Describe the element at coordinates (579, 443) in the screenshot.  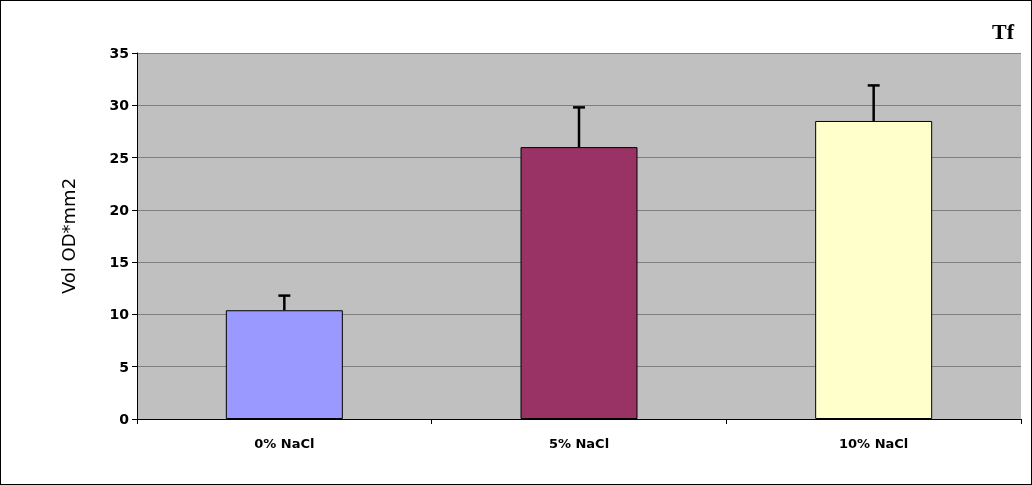
I see `x-tick-label: 5% NaCl` at that location.